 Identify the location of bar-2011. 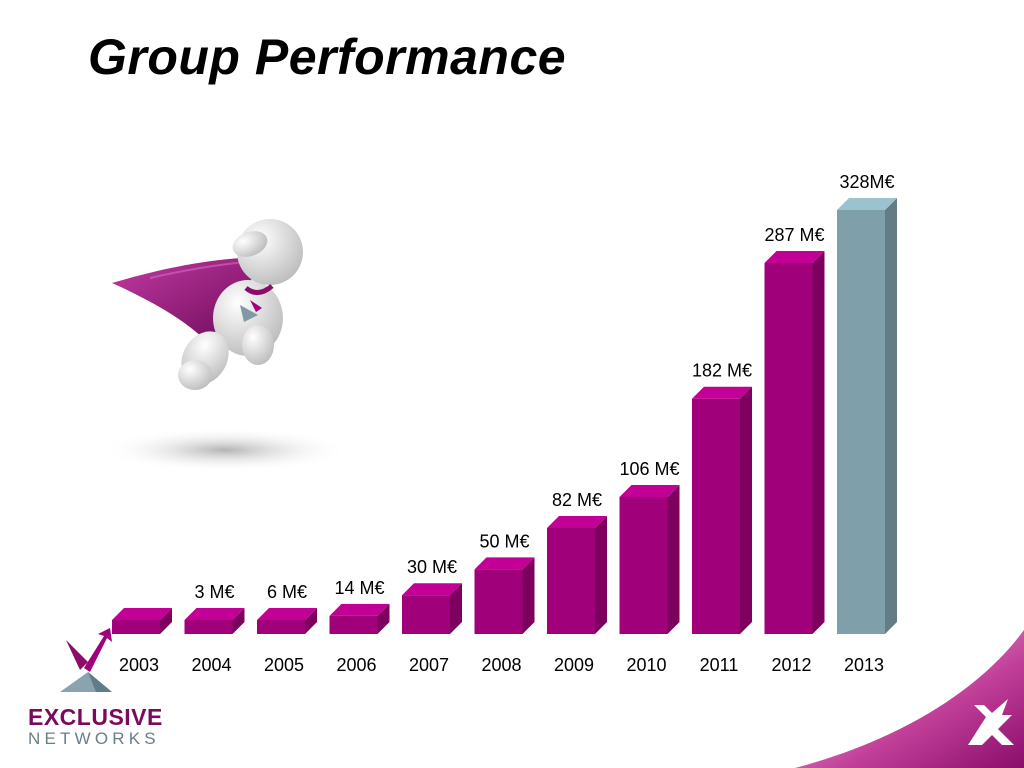
(722, 510).